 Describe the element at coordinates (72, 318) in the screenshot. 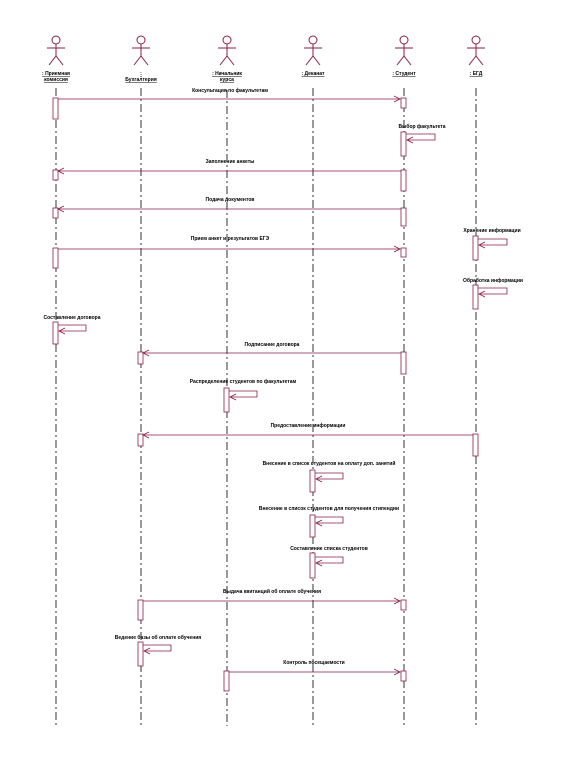

I see `message-label: Составление договора` at that location.